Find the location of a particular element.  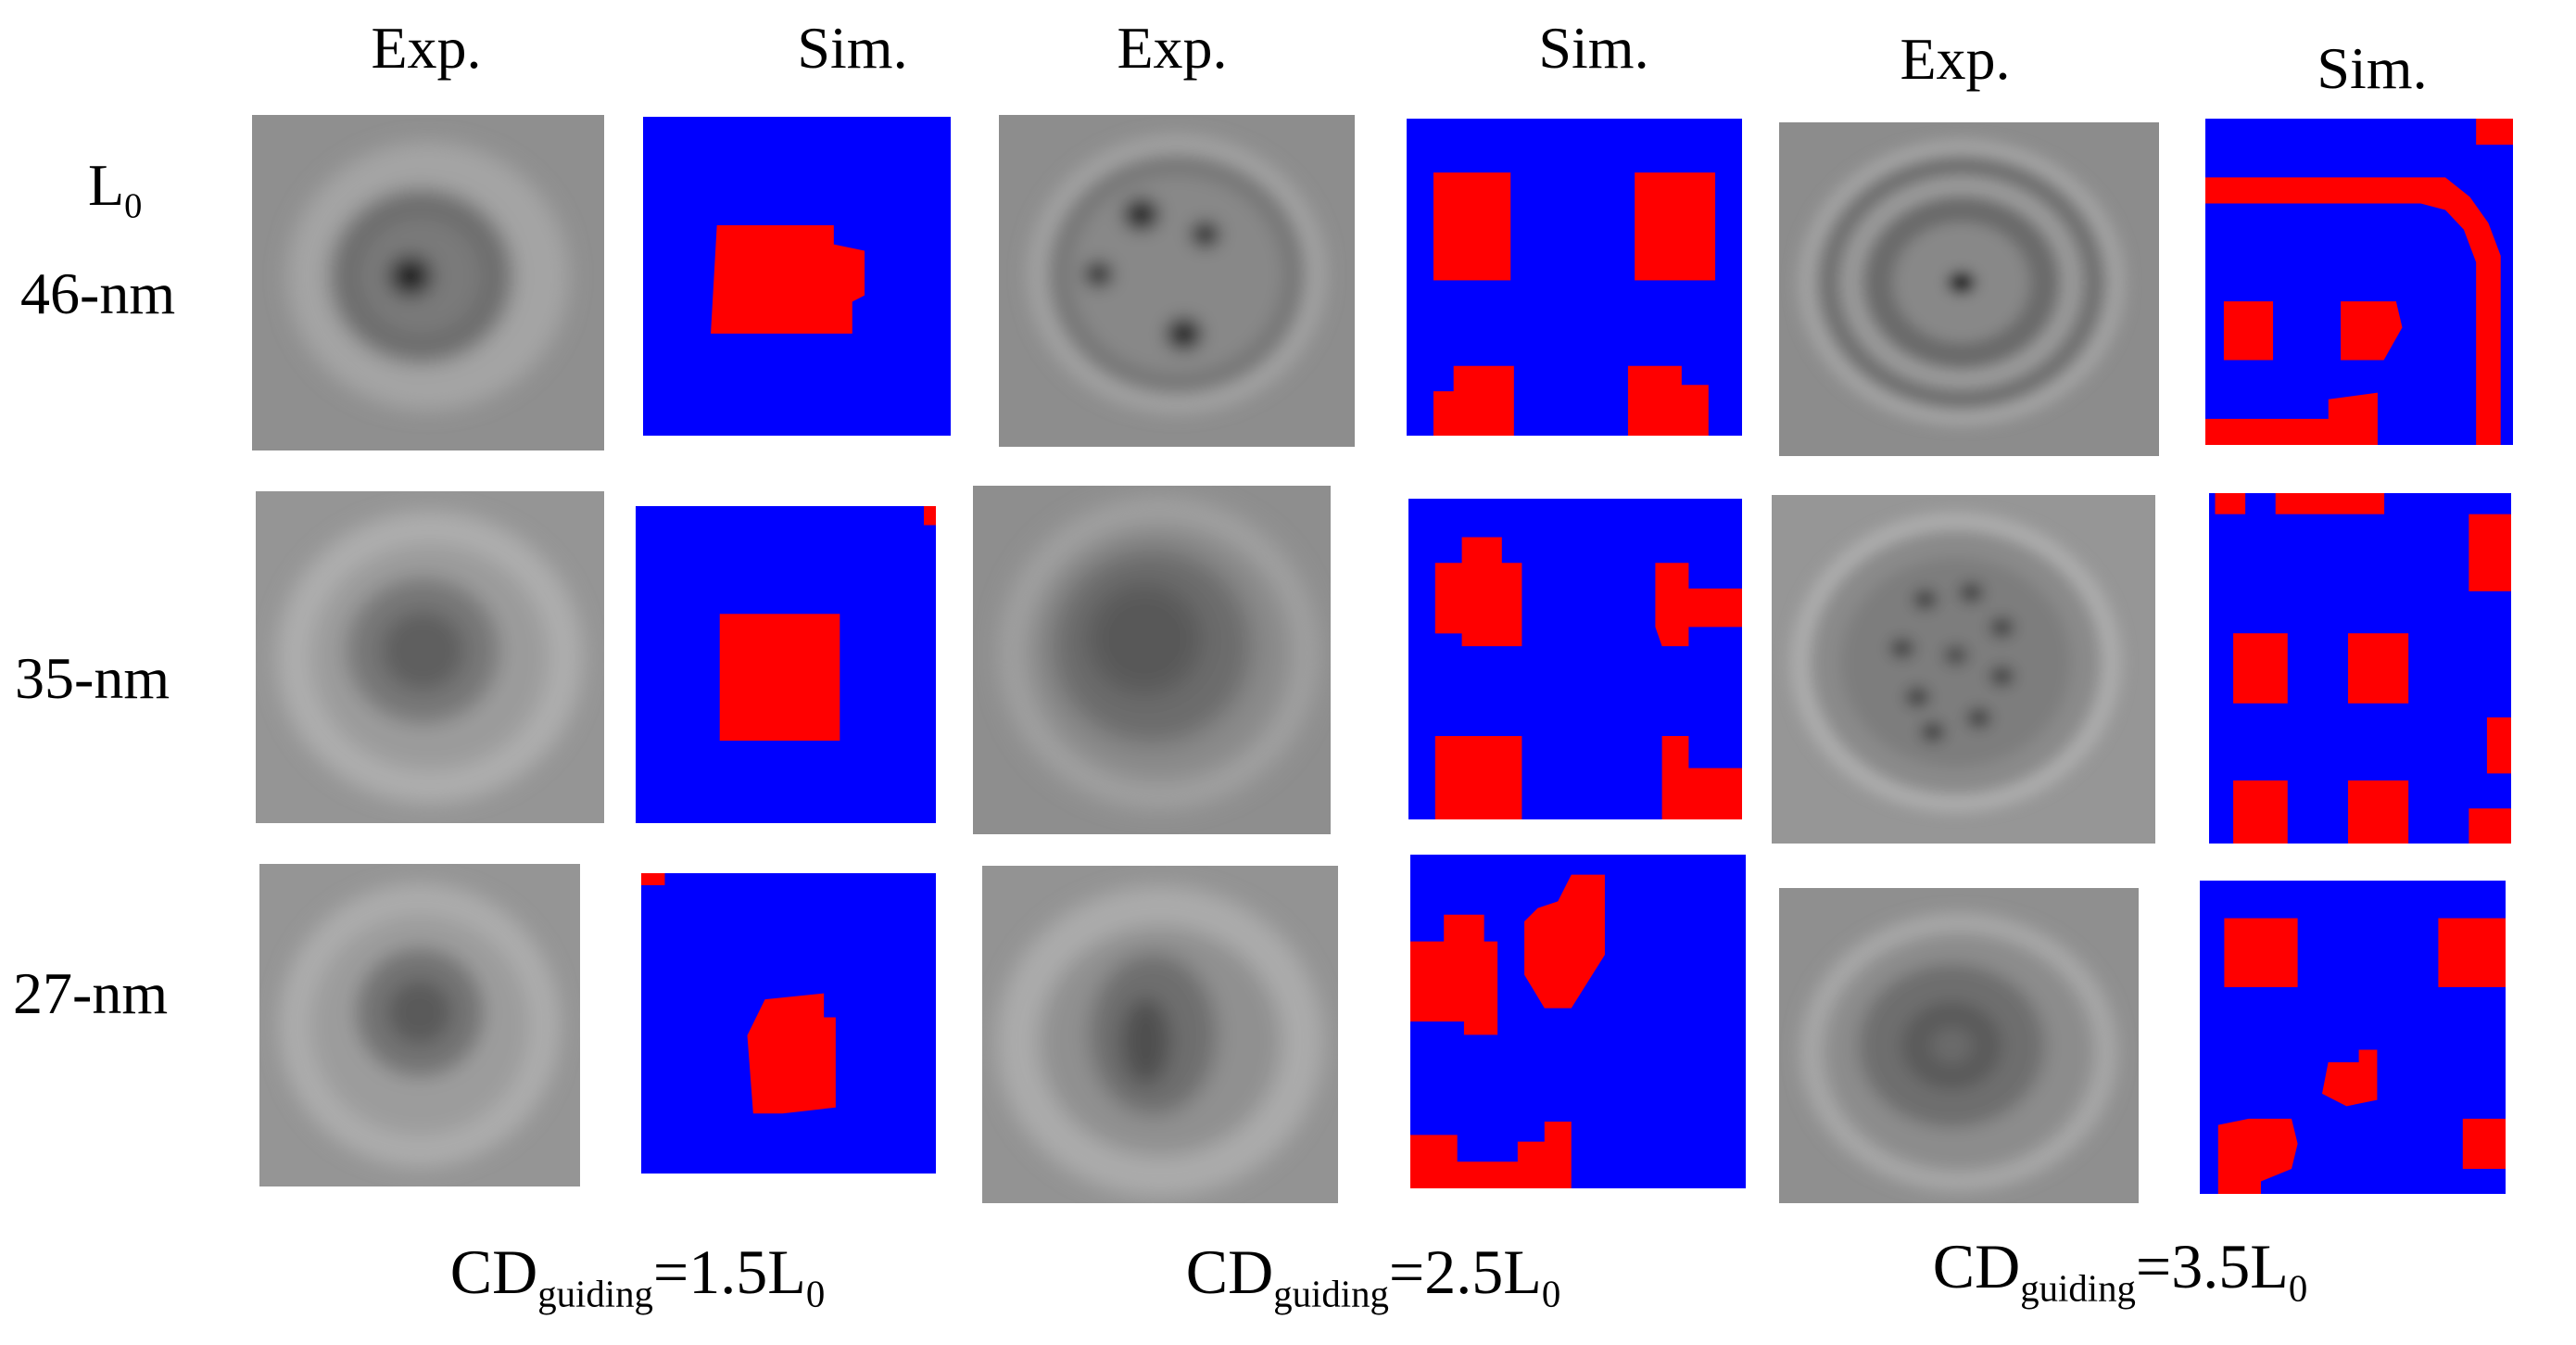

col-header-sim-2: Sim. is located at coordinates (1593, 48).